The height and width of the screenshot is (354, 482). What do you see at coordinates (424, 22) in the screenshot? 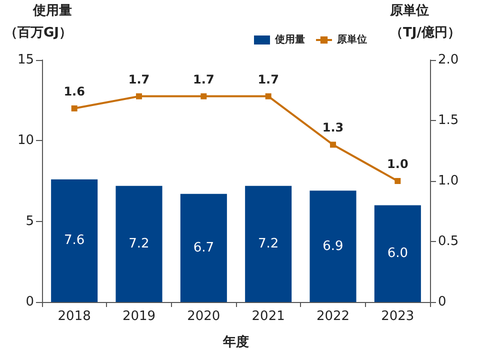
I see `y2-axis-title: 原単位（TJ/億円）` at bounding box center [424, 22].